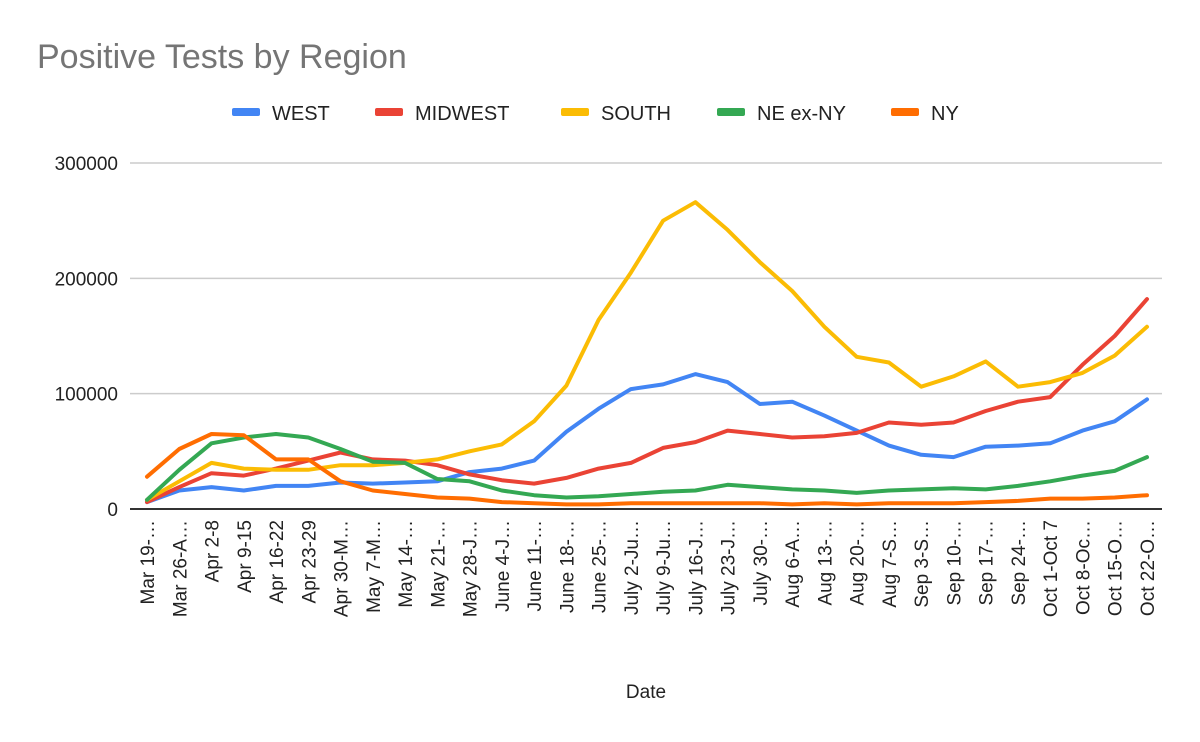 The height and width of the screenshot is (742, 1200). I want to click on series-line-ny, so click(647, 469).